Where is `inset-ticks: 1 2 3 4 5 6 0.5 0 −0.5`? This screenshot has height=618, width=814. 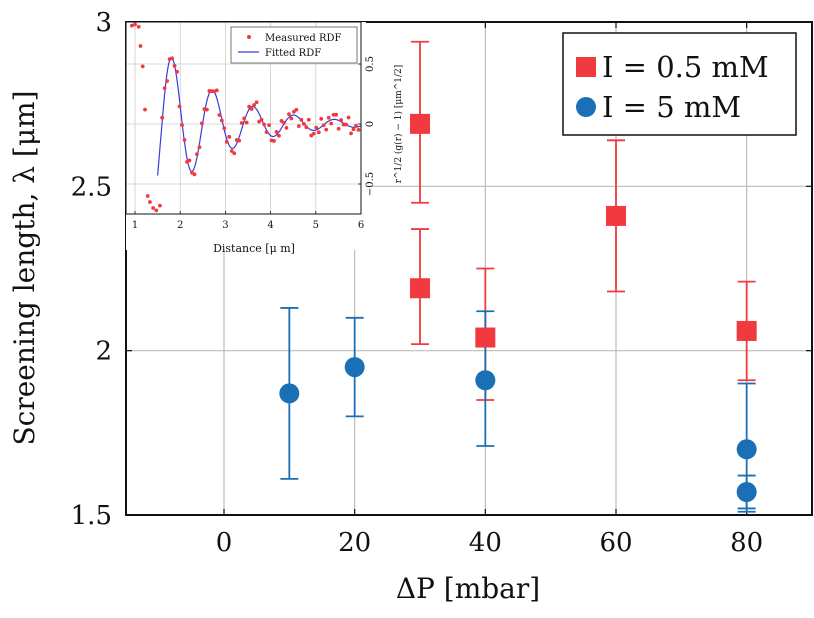 inset-ticks: 1 2 3 4 5 6 0.5 0 −0.5 is located at coordinates (254, 143).